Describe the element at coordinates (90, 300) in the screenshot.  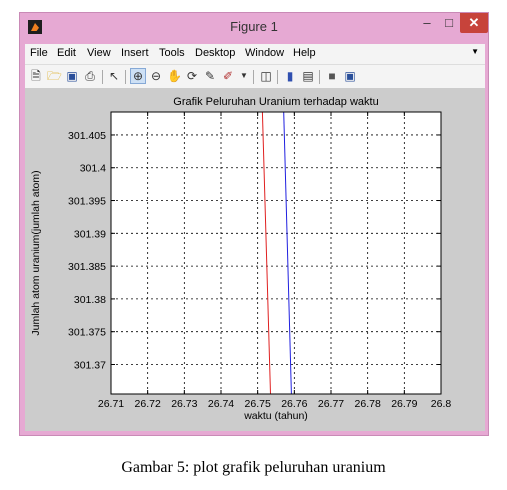
I see `y-tick-label: 301.38` at that location.